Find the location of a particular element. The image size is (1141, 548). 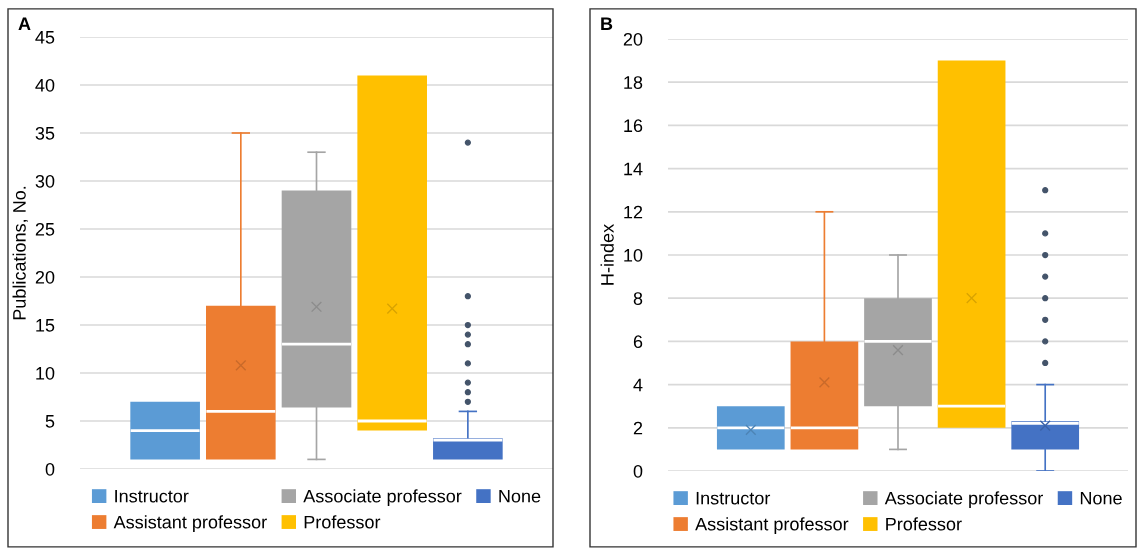

y-tick-label: 8 is located at coordinates (638, 298).